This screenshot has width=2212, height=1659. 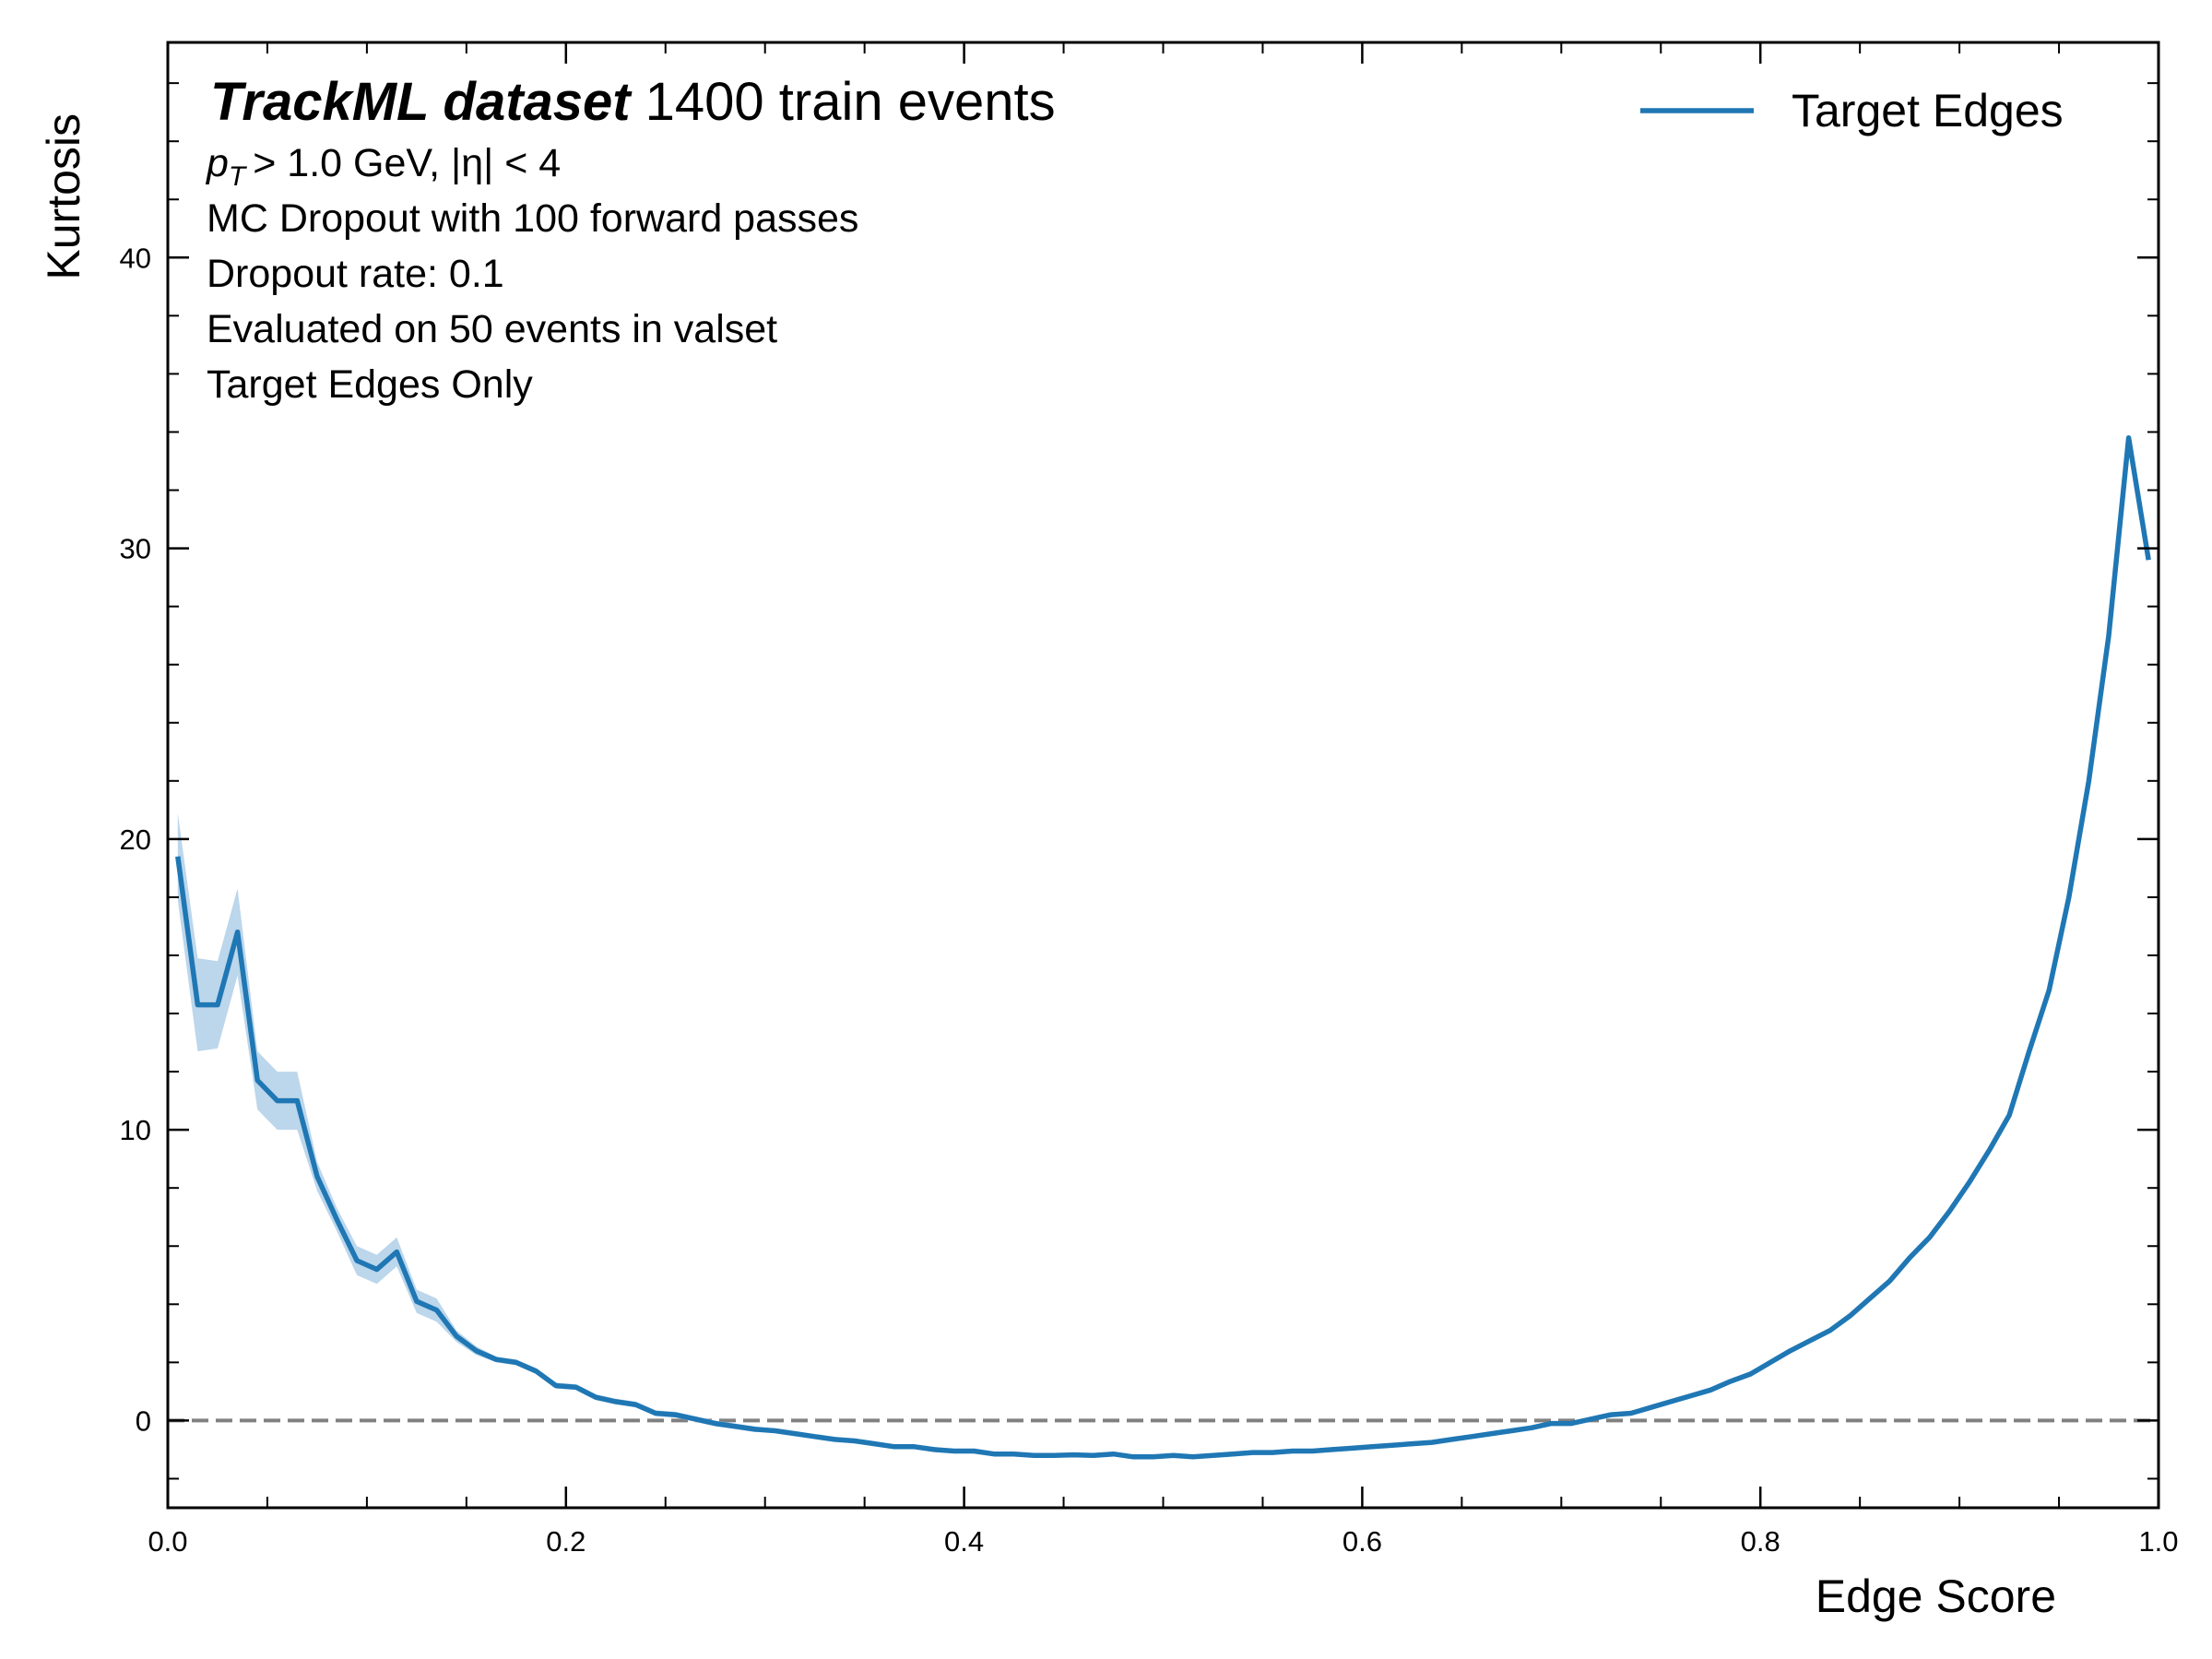 What do you see at coordinates (422, 102) in the screenshot?
I see `title-bold: TrackML dataset` at bounding box center [422, 102].